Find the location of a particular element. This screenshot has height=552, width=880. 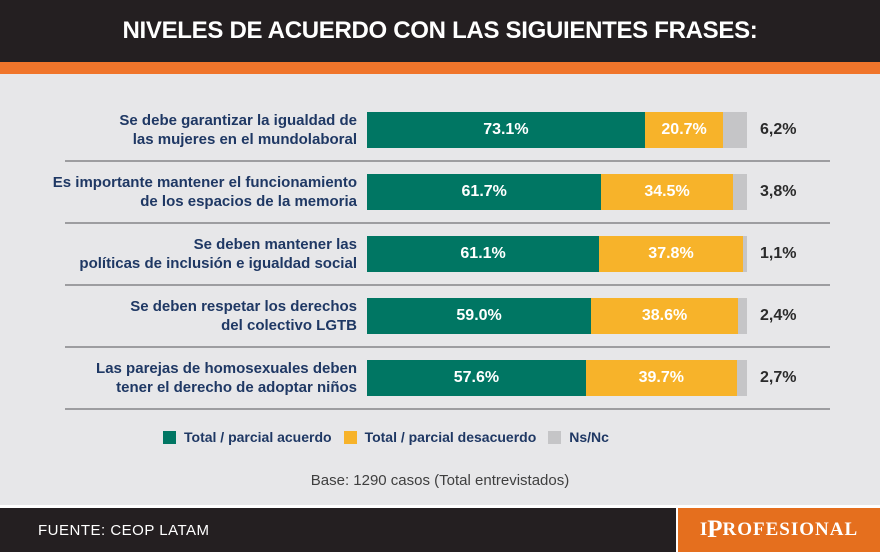

row-label-line-2: del colectivo LGTB is located at coordinates (289, 325).